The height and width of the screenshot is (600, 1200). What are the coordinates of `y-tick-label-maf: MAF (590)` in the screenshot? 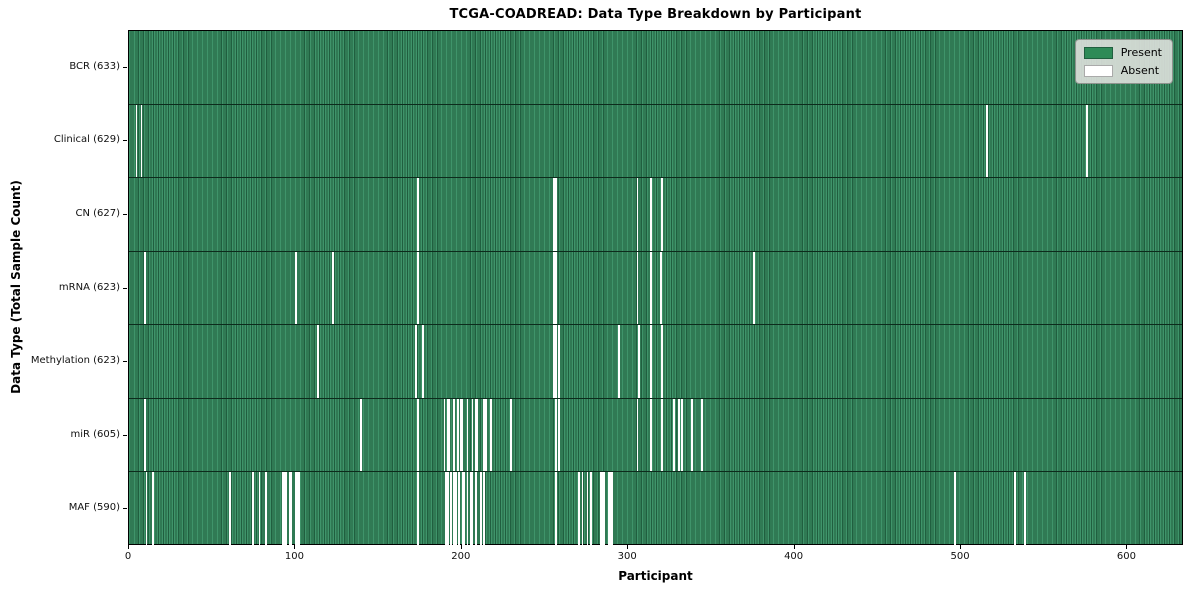 It's located at (94, 508).